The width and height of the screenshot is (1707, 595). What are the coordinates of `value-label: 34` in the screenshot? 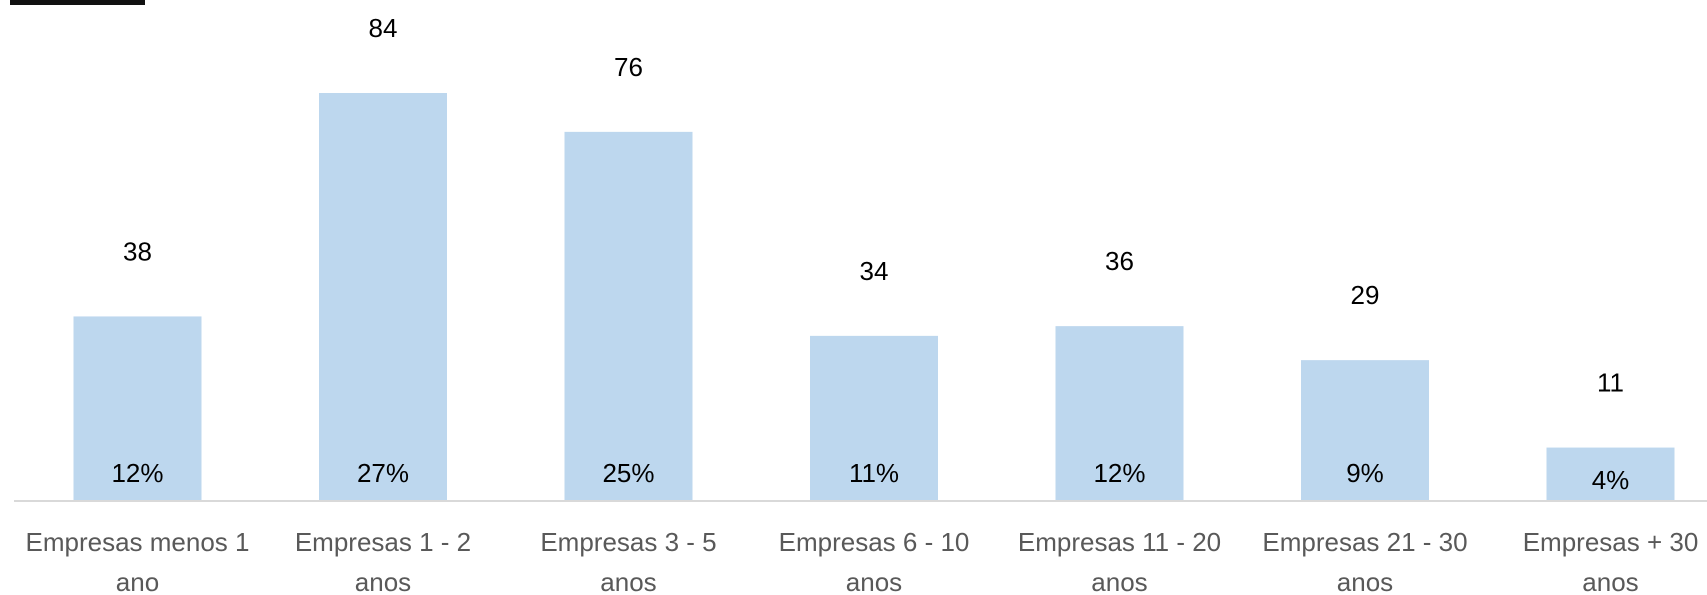 It's located at (874, 271).